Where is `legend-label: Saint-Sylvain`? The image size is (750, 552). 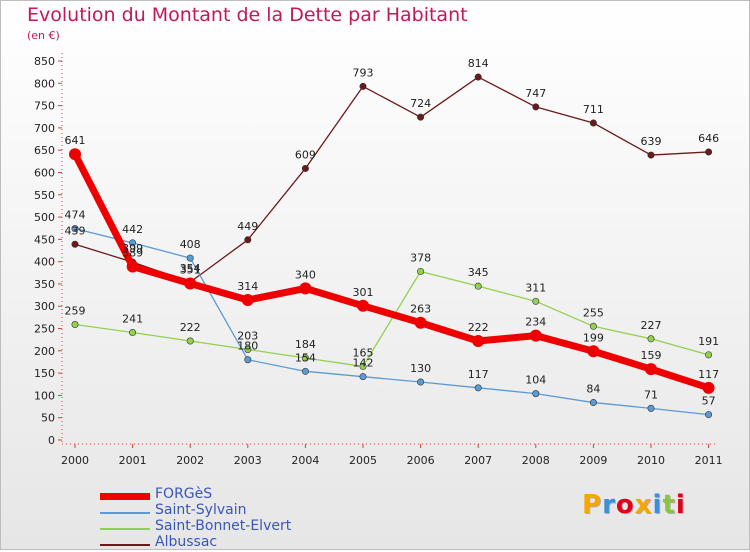 legend-label: Saint-Sylvain is located at coordinates (201, 510).